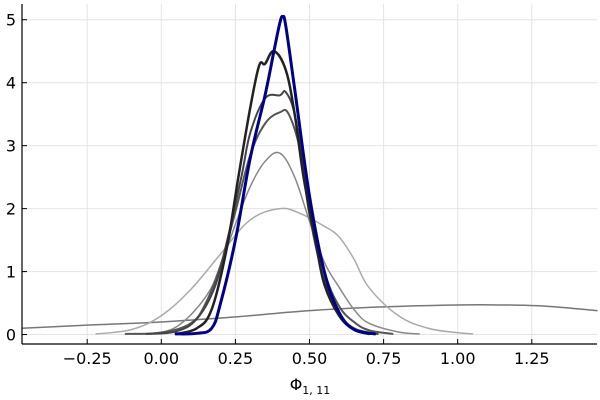 Image resolution: width=600 pixels, height=400 pixels. Describe the element at coordinates (384, 358) in the screenshot. I see `x-tick-label: 0.75` at that location.